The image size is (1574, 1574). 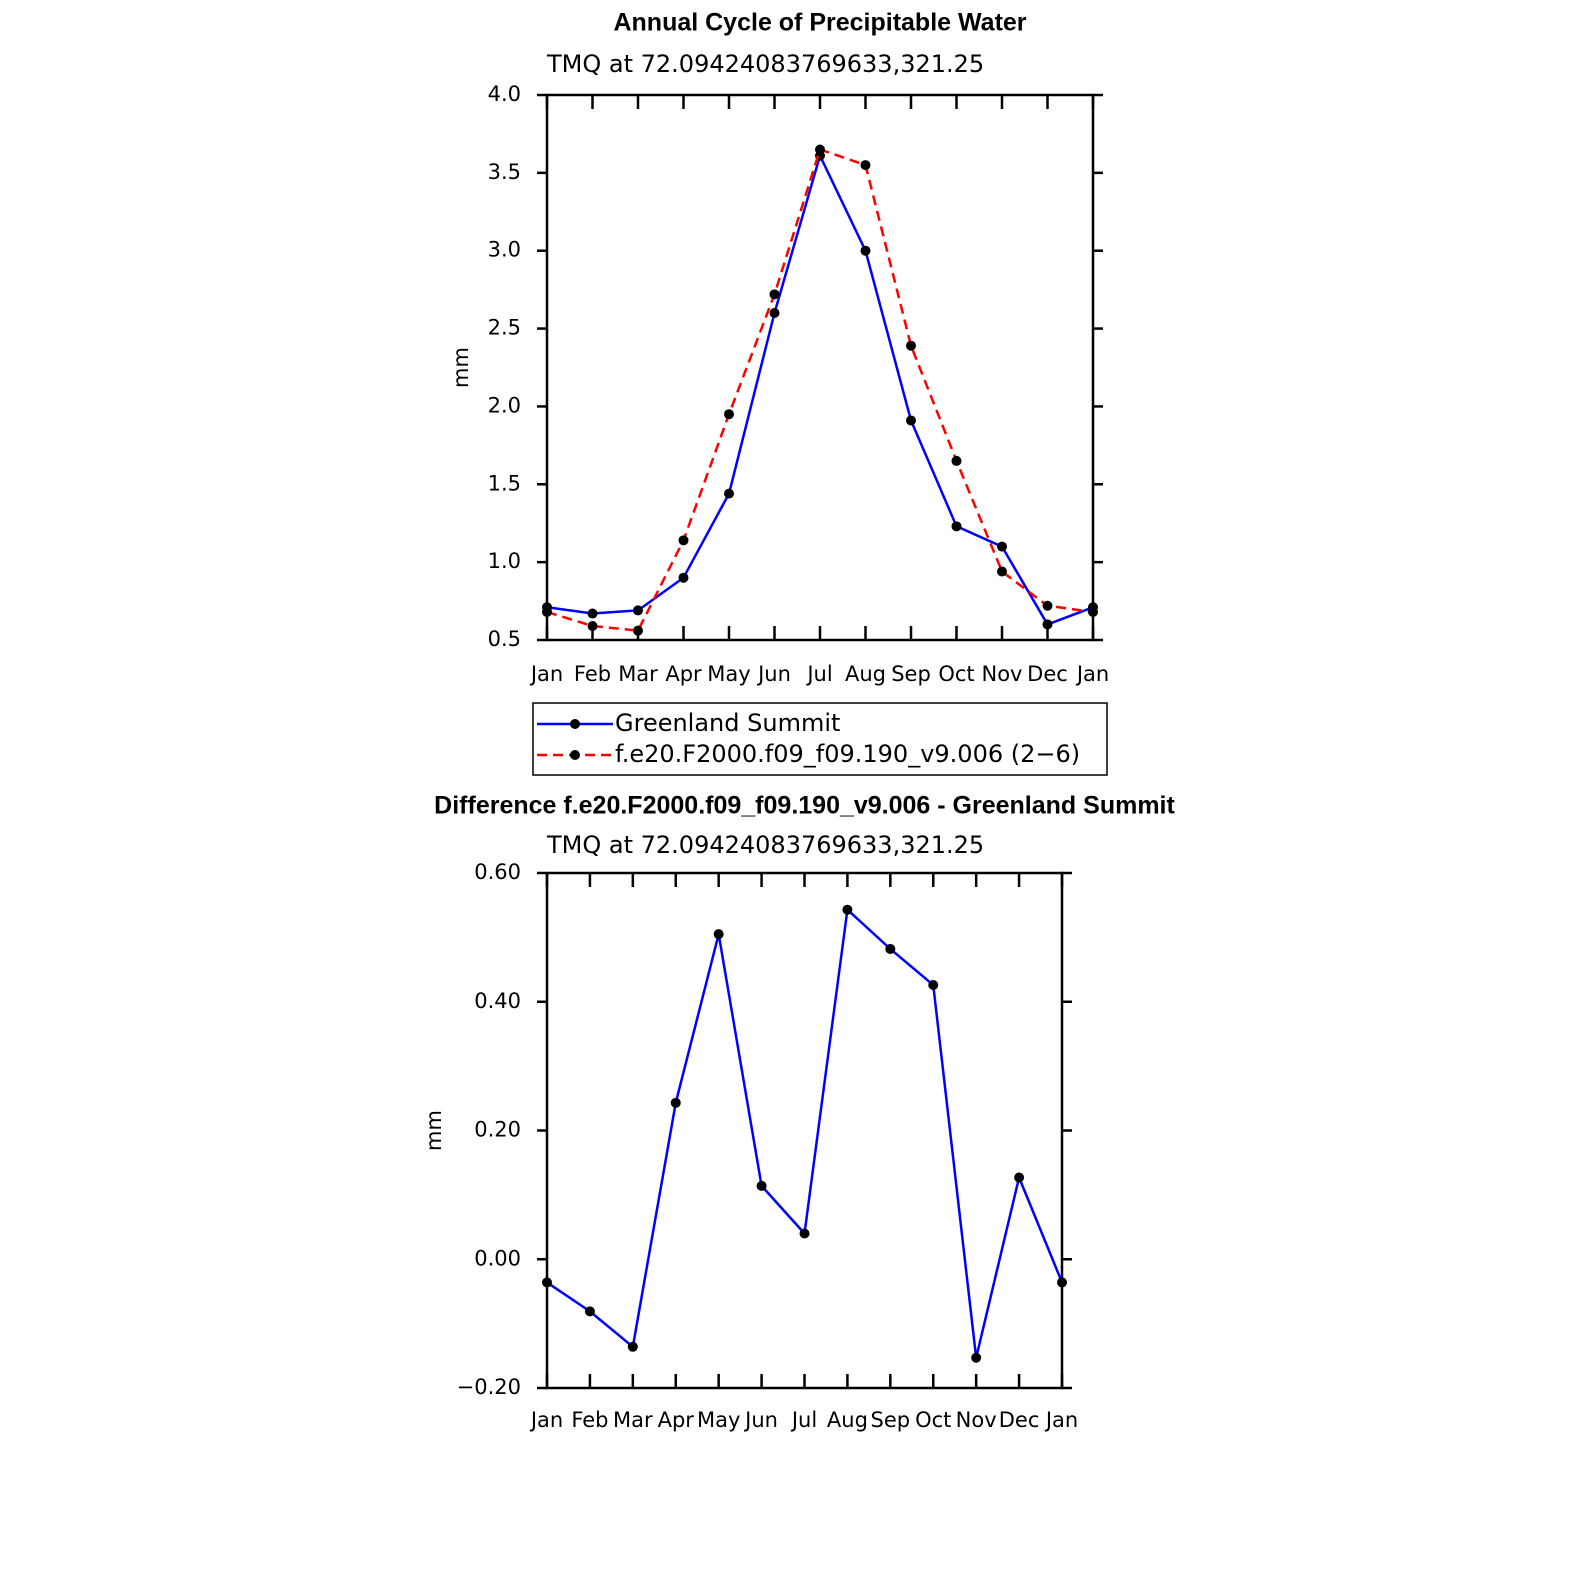 I want to click on y-tick-label: 2.0, so click(x=504, y=405).